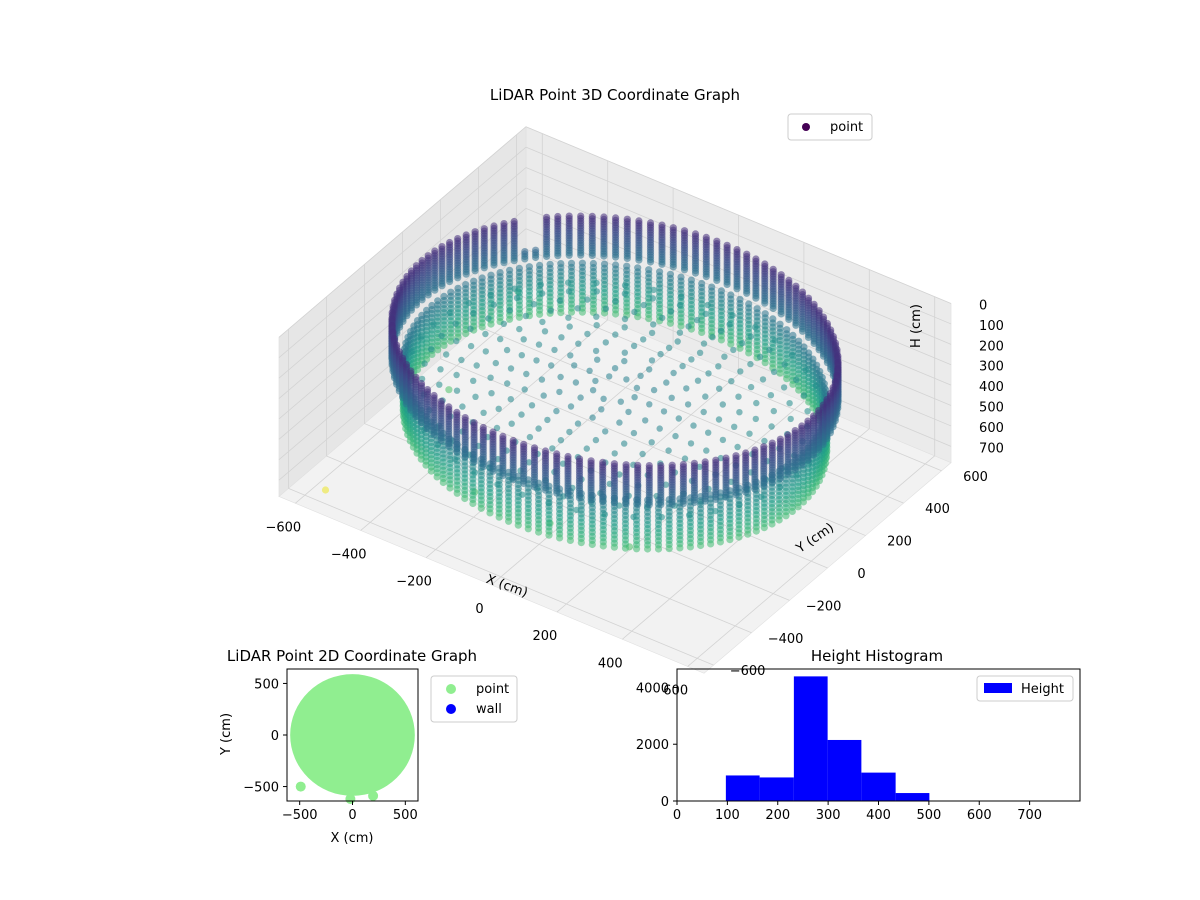  I want to click on x-tick-label: −600, so click(283, 527).